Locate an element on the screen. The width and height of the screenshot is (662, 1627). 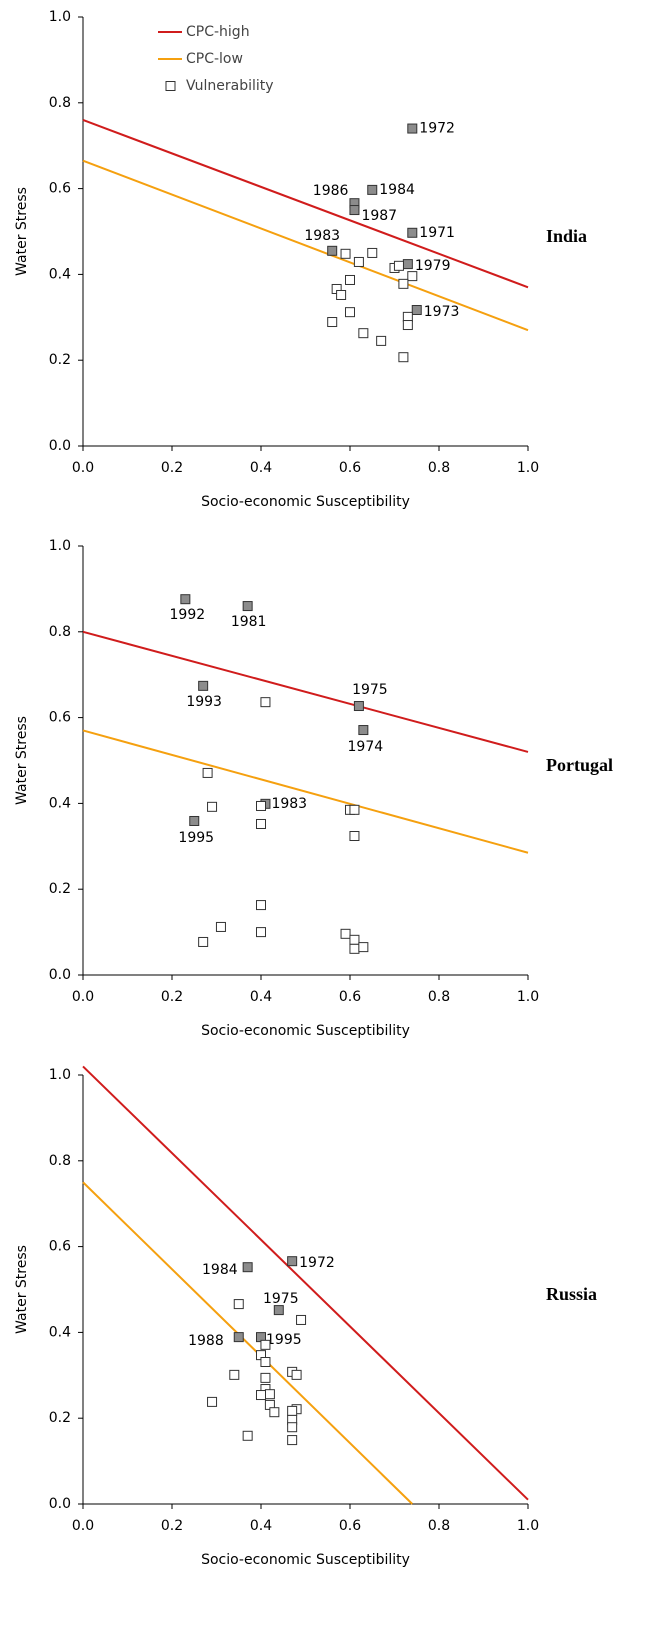
point-label: 1986 is located at coordinates (331, 191).